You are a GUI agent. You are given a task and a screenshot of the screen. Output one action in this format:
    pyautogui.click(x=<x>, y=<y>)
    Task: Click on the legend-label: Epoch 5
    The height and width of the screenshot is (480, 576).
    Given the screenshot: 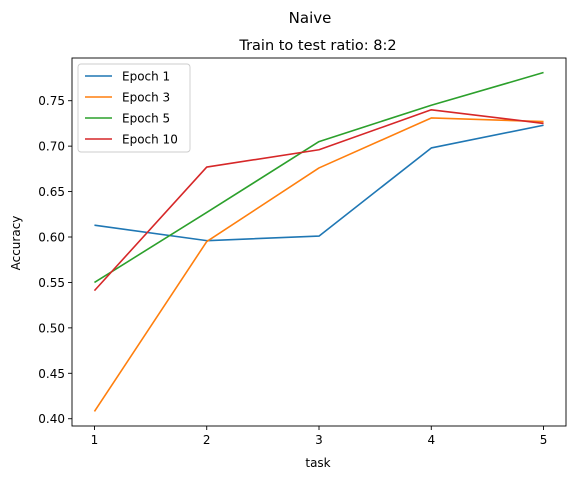 What is the action you would take?
    pyautogui.click(x=146, y=119)
    